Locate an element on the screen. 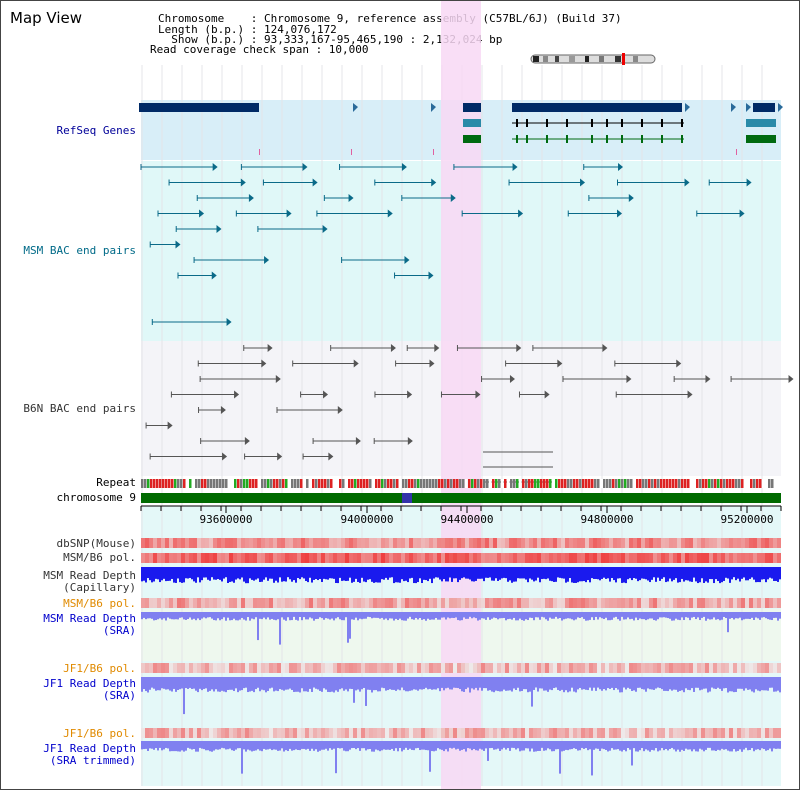 The height and width of the screenshot is (790, 800). msm-bac-pair-end is located at coordinates (315, 182).